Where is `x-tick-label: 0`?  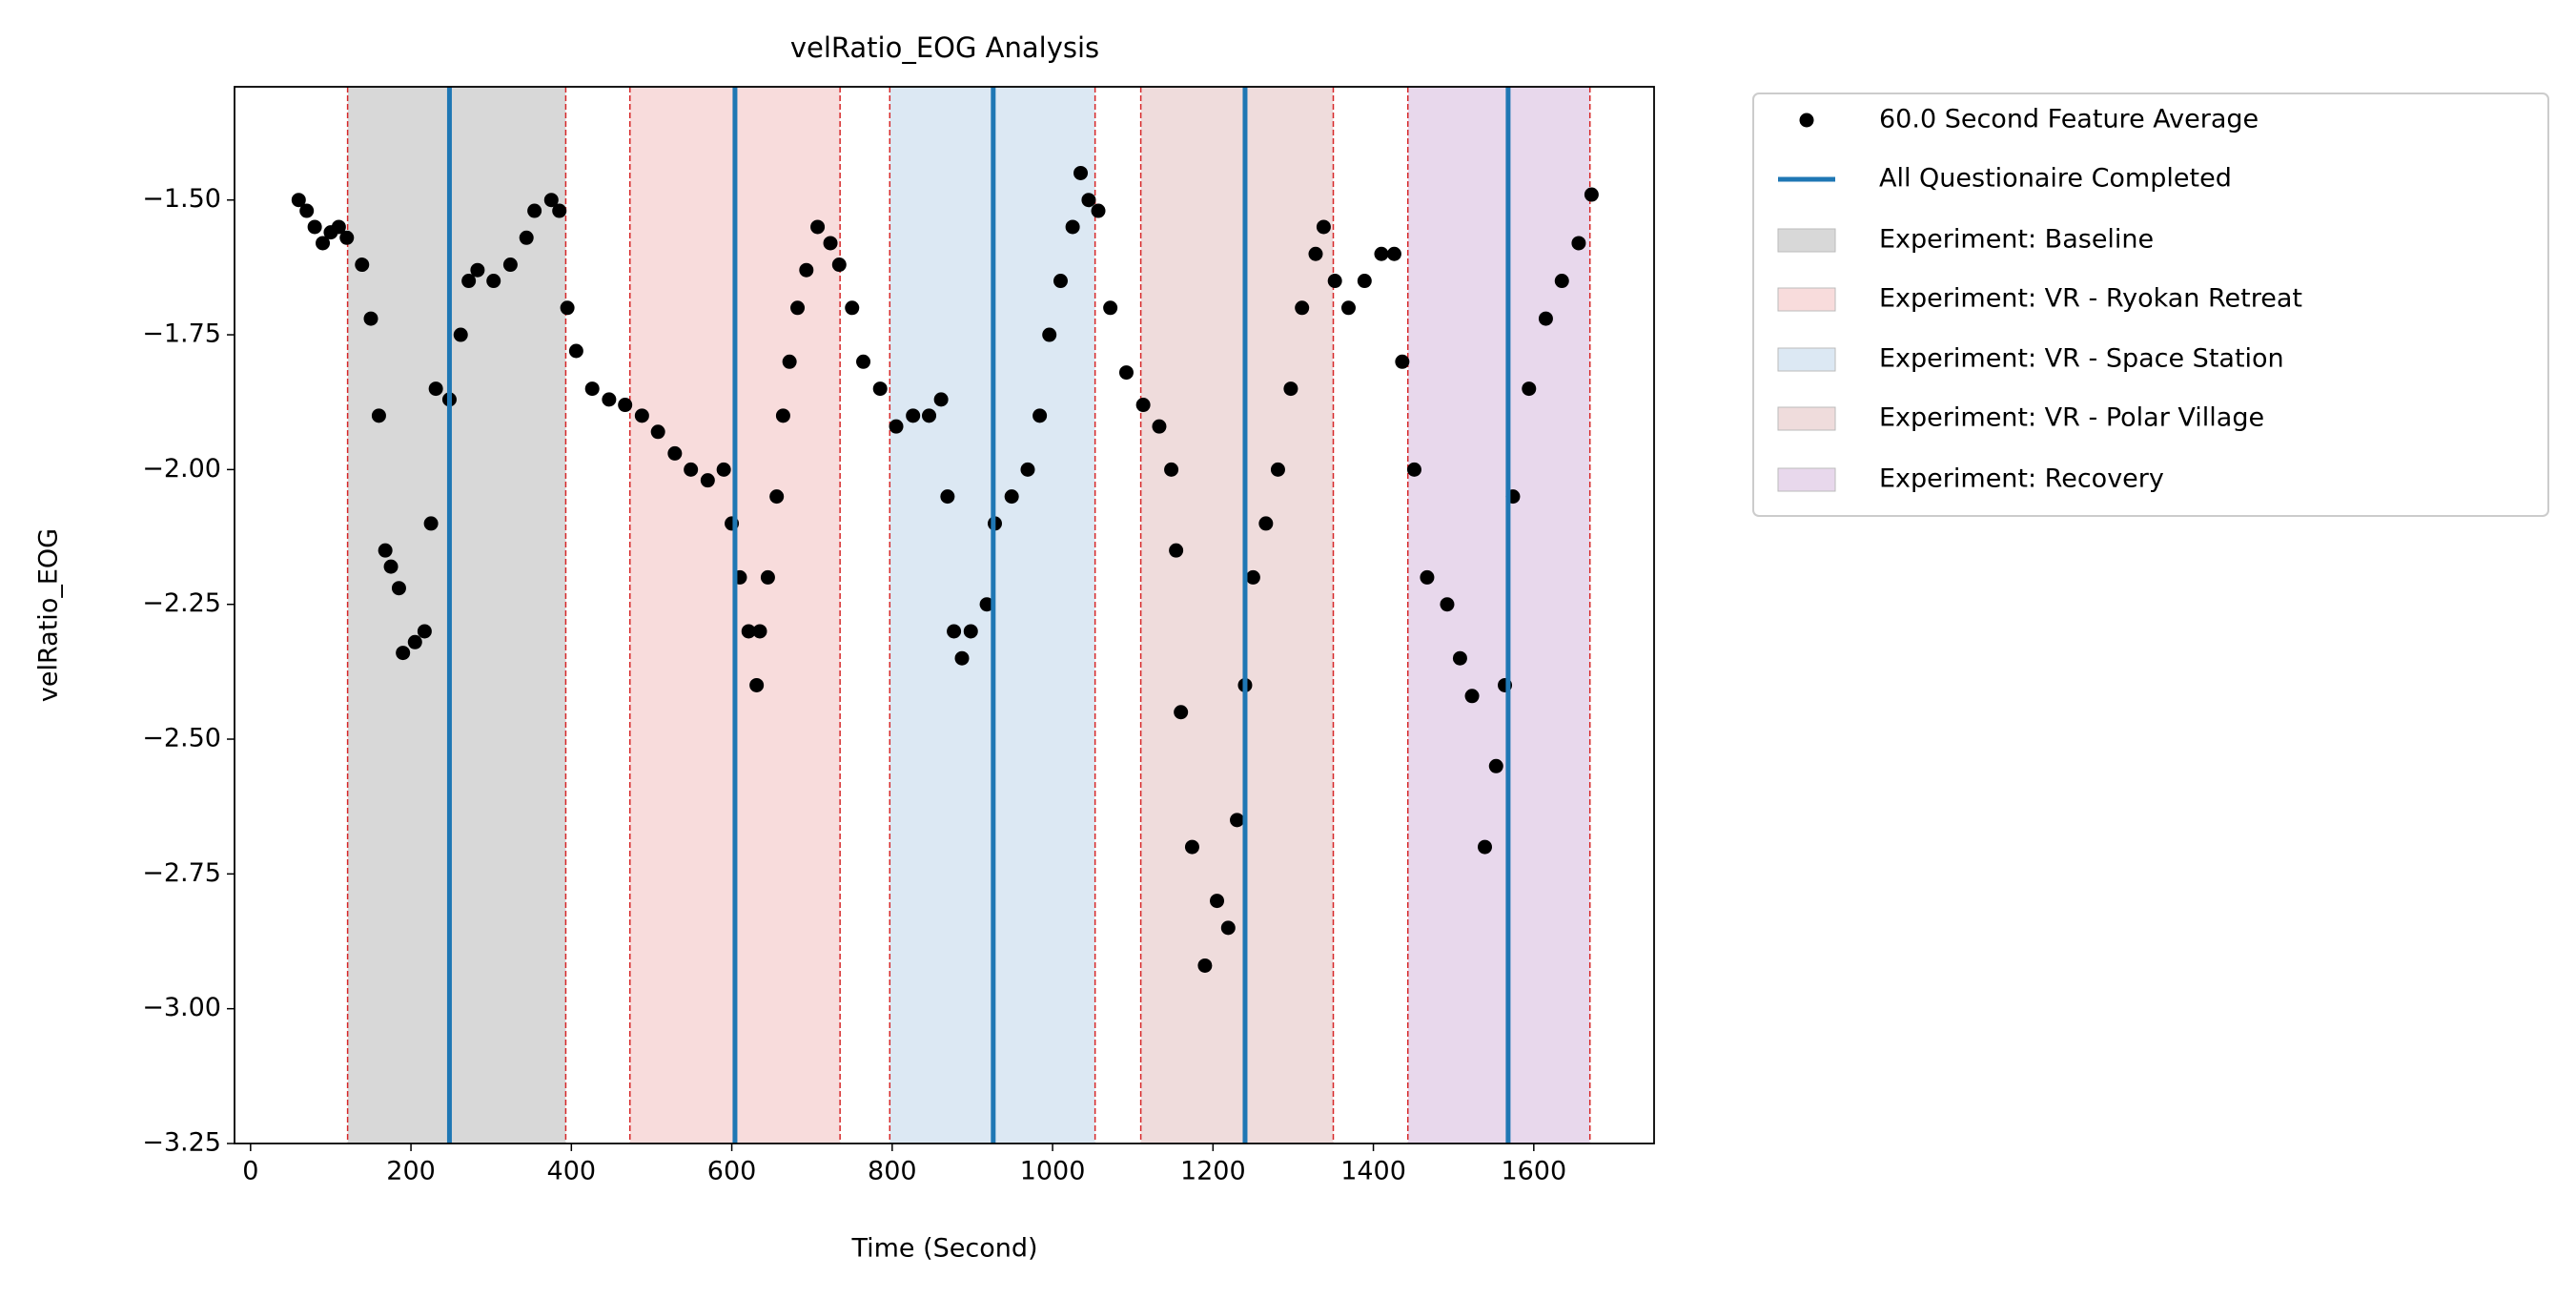
x-tick-label: 0 is located at coordinates (250, 1172).